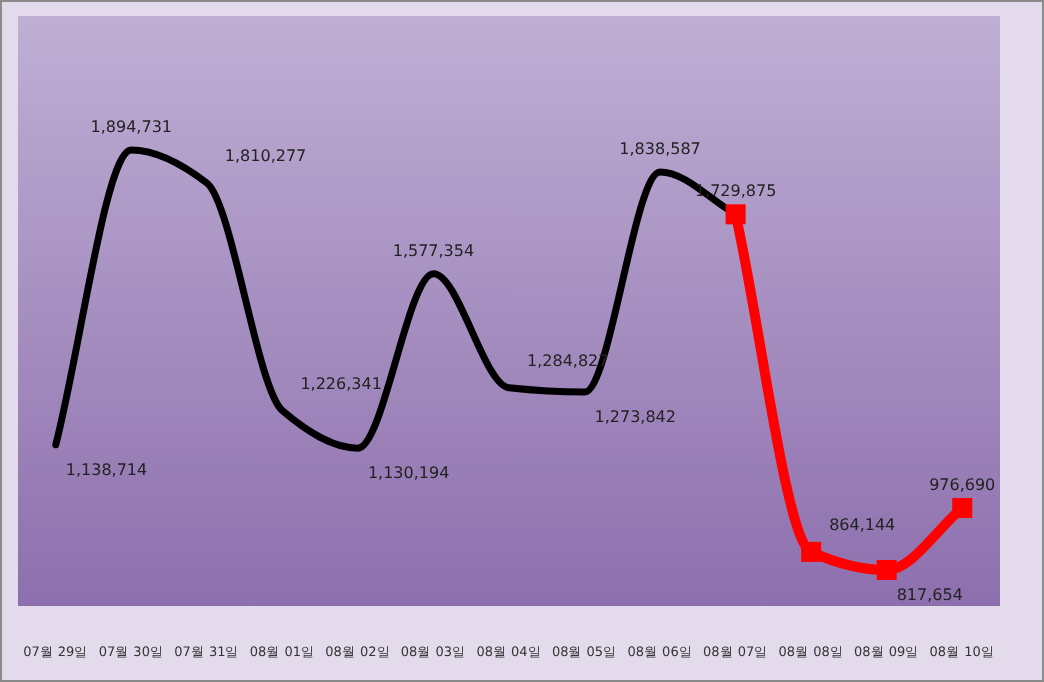 This screenshot has height=682, width=1044. Describe the element at coordinates (341, 383) in the screenshot. I see `data-label: 1,226,341` at that location.